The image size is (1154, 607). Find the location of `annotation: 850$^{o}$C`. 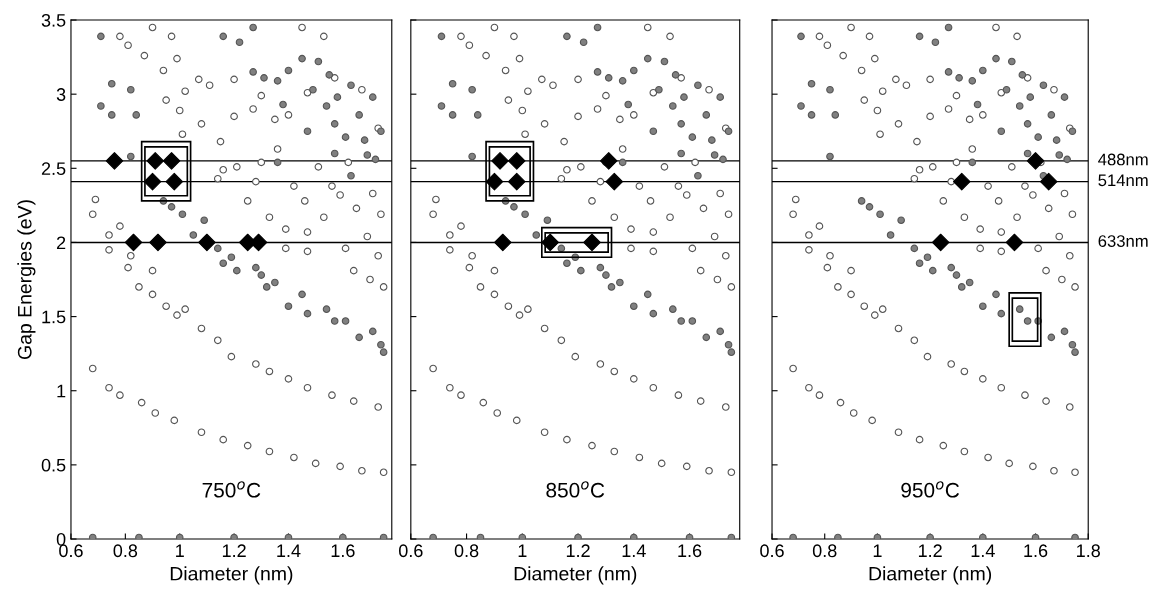

annotation: 850$^{o}$C is located at coordinates (575, 489).